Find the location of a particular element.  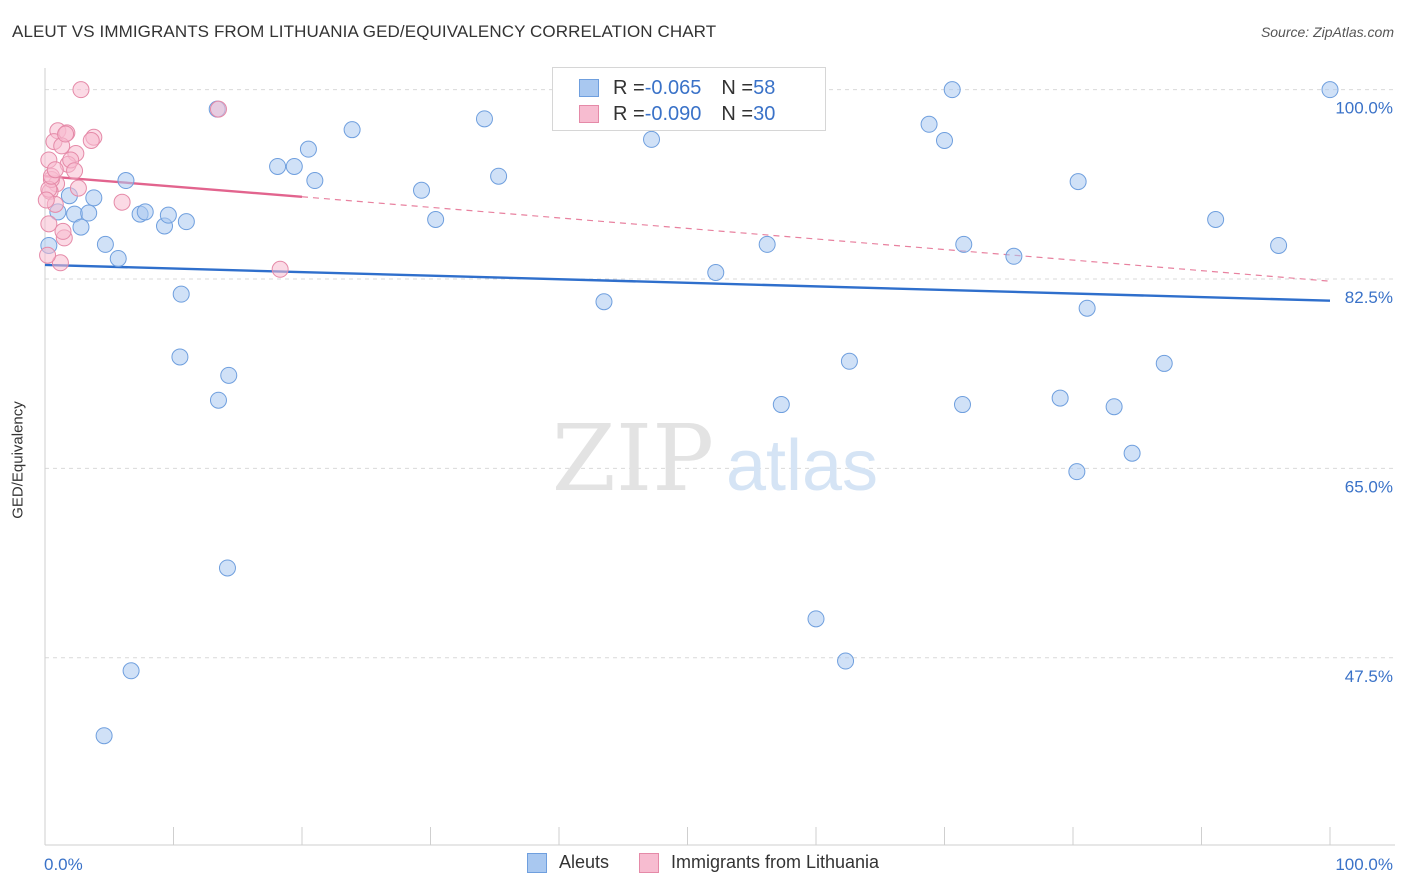

legend-r-value: -0.065 is located at coordinates (673, 87).